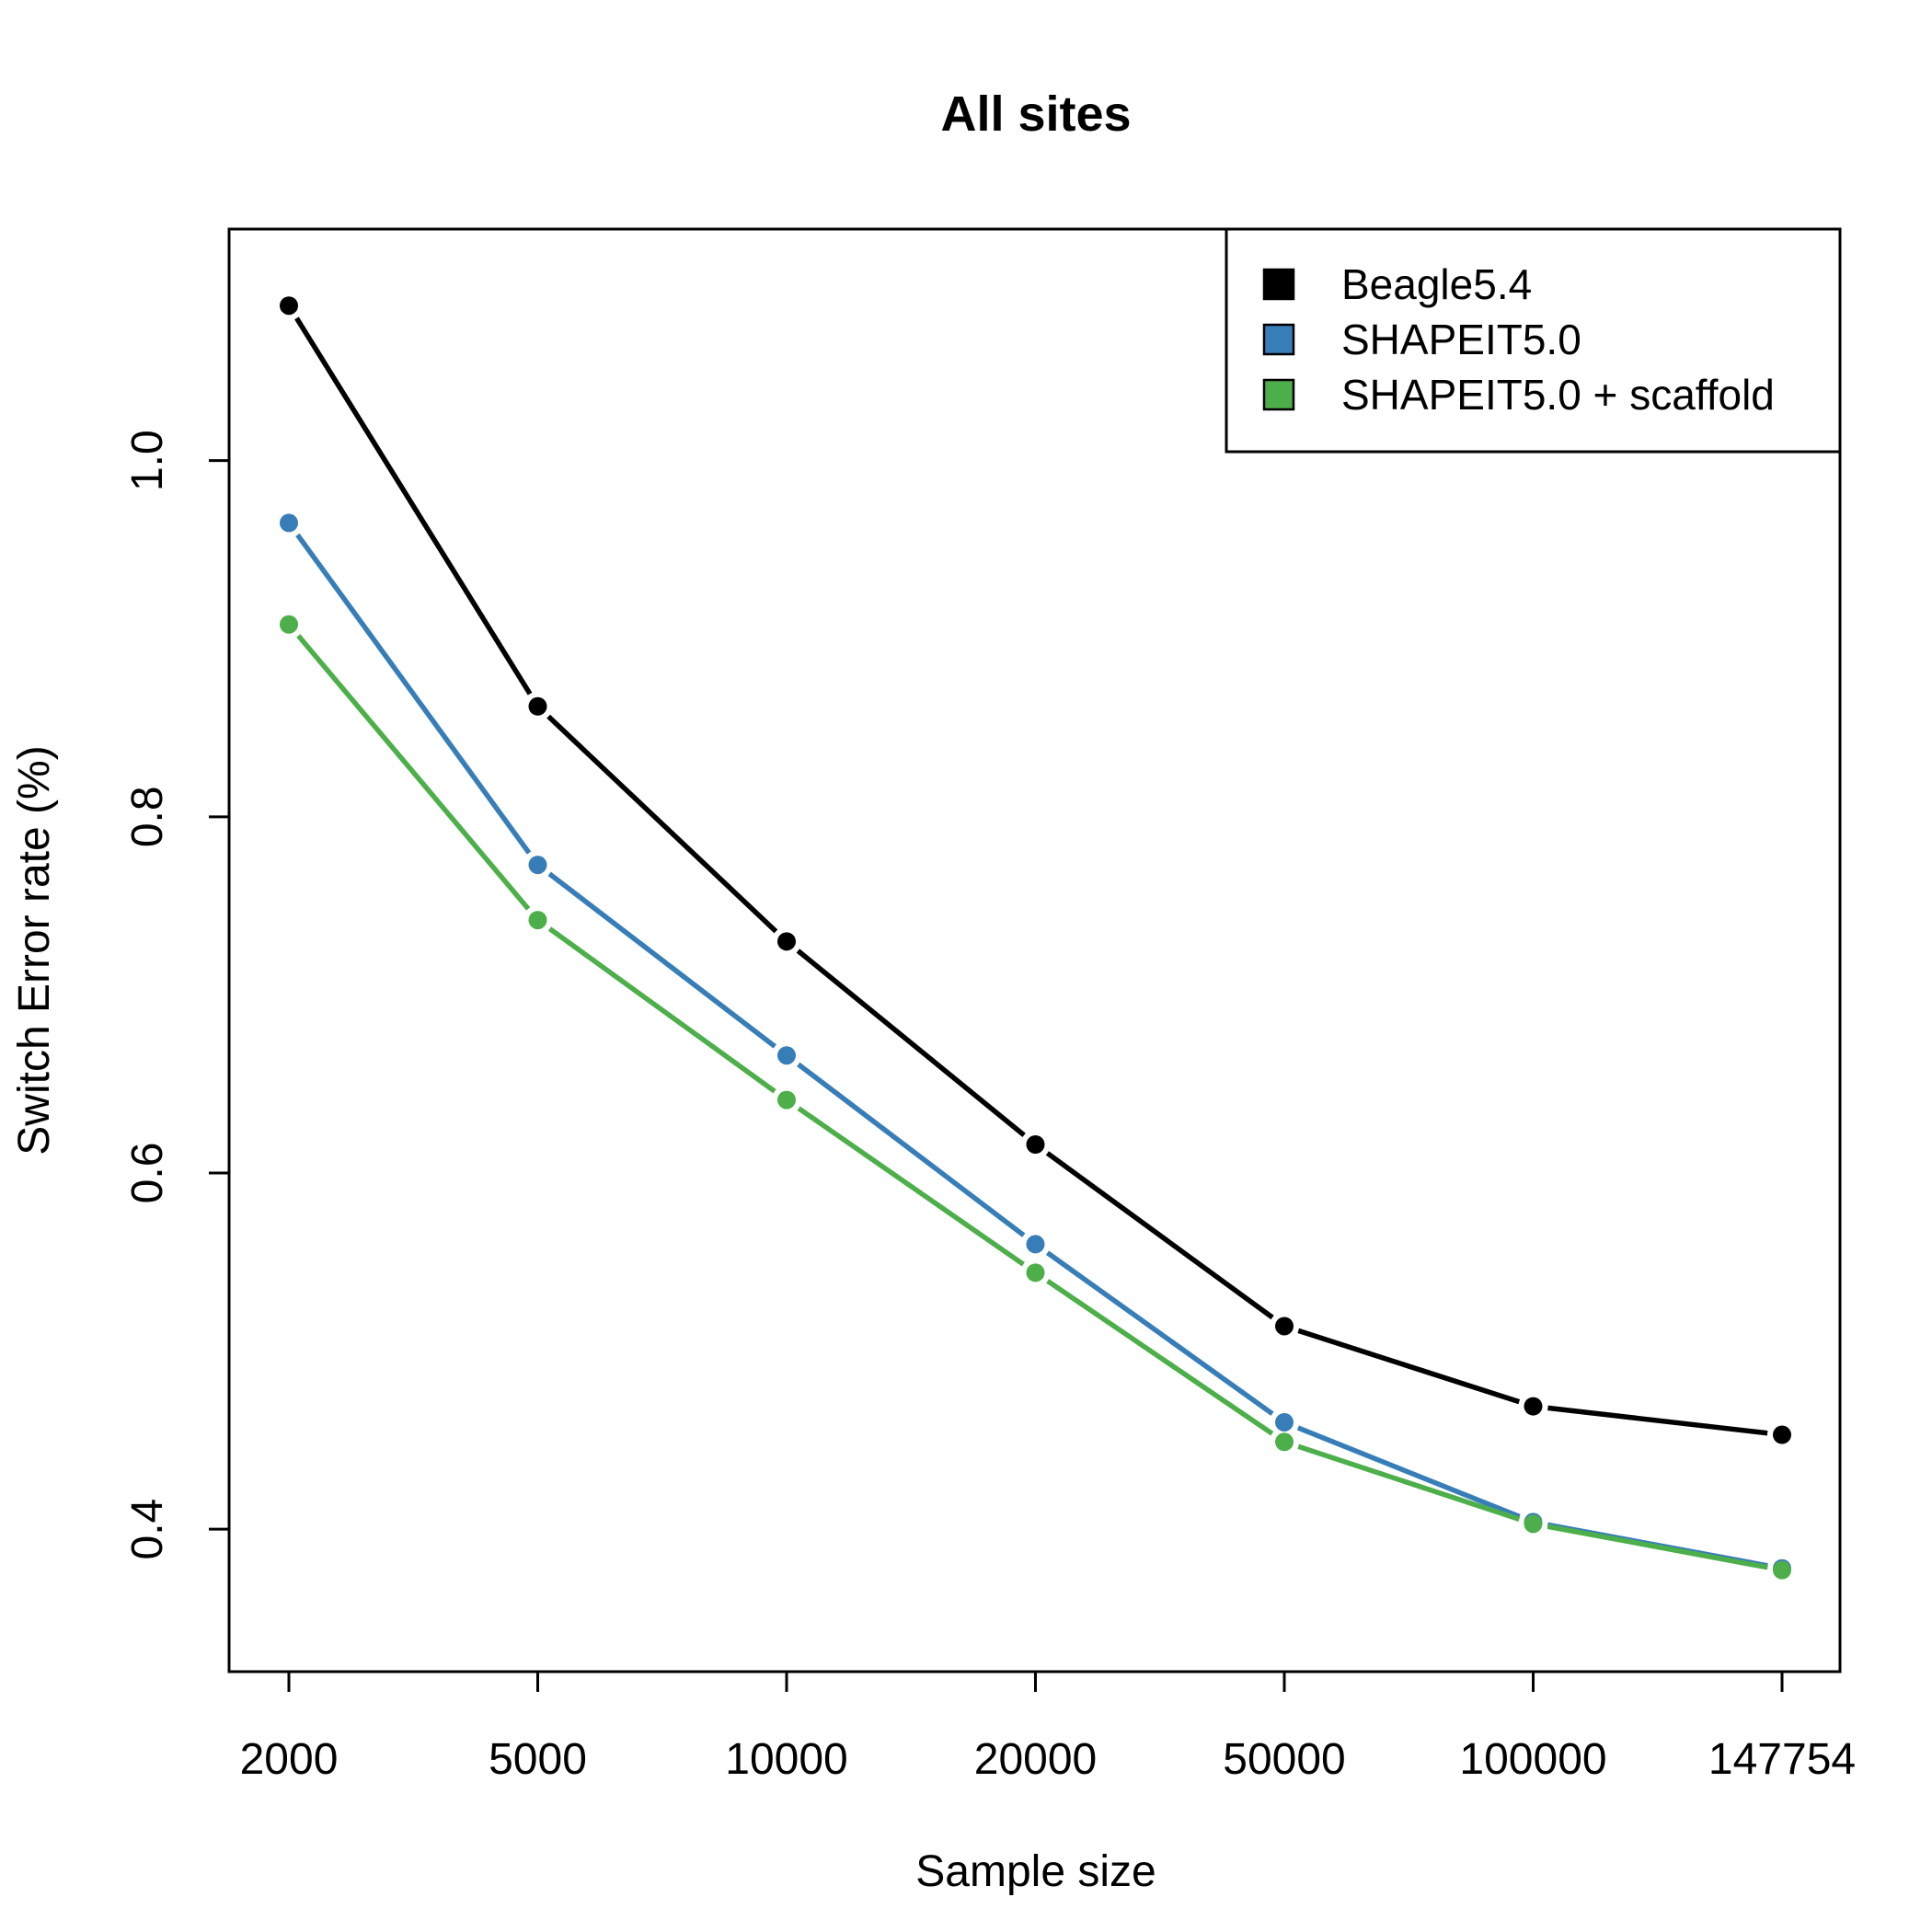  I want to click on y-tick-label: 0.6, so click(147, 1173).